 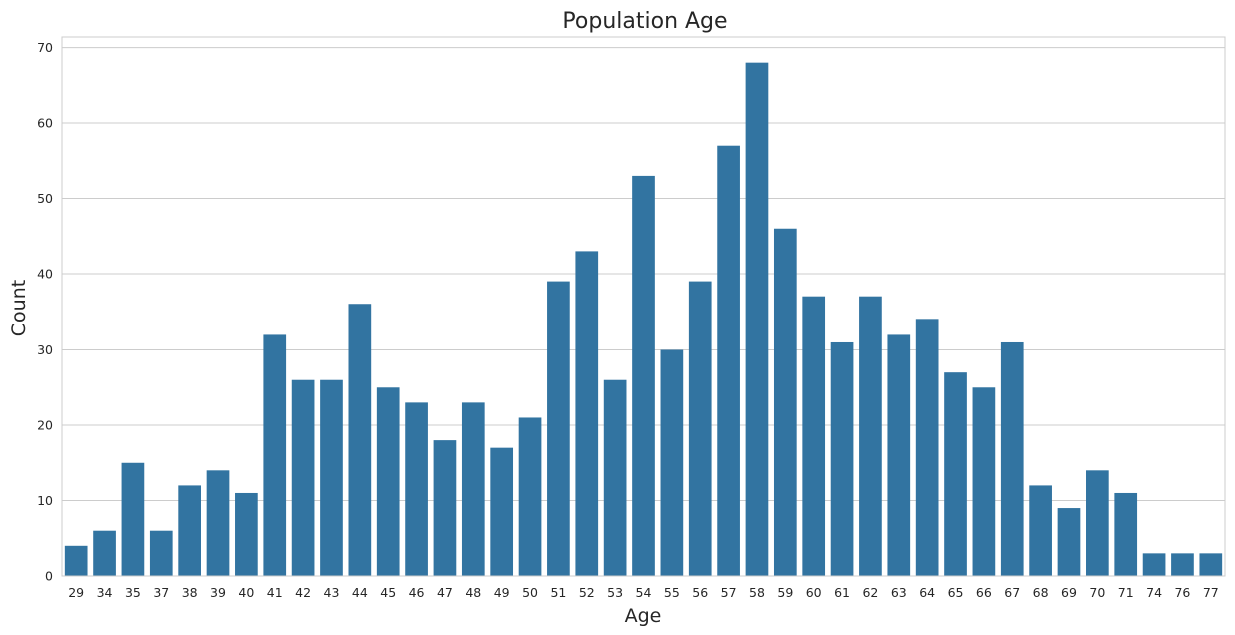 What do you see at coordinates (45, 123) in the screenshot?
I see `y-tick-label: 60` at bounding box center [45, 123].